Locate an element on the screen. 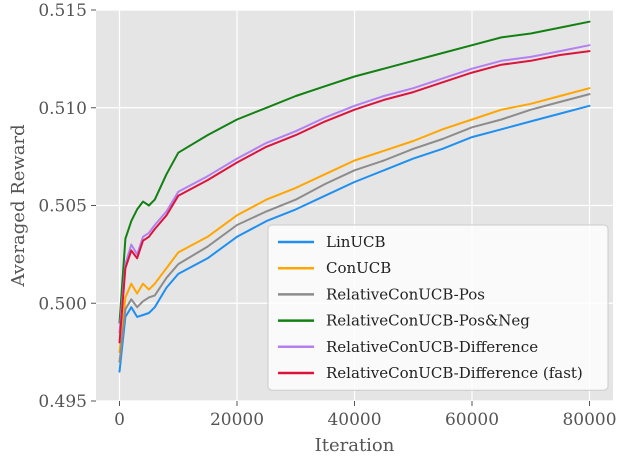 Image resolution: width=621 pixels, height=456 pixels. x-axis-title: Iteration is located at coordinates (355, 445).